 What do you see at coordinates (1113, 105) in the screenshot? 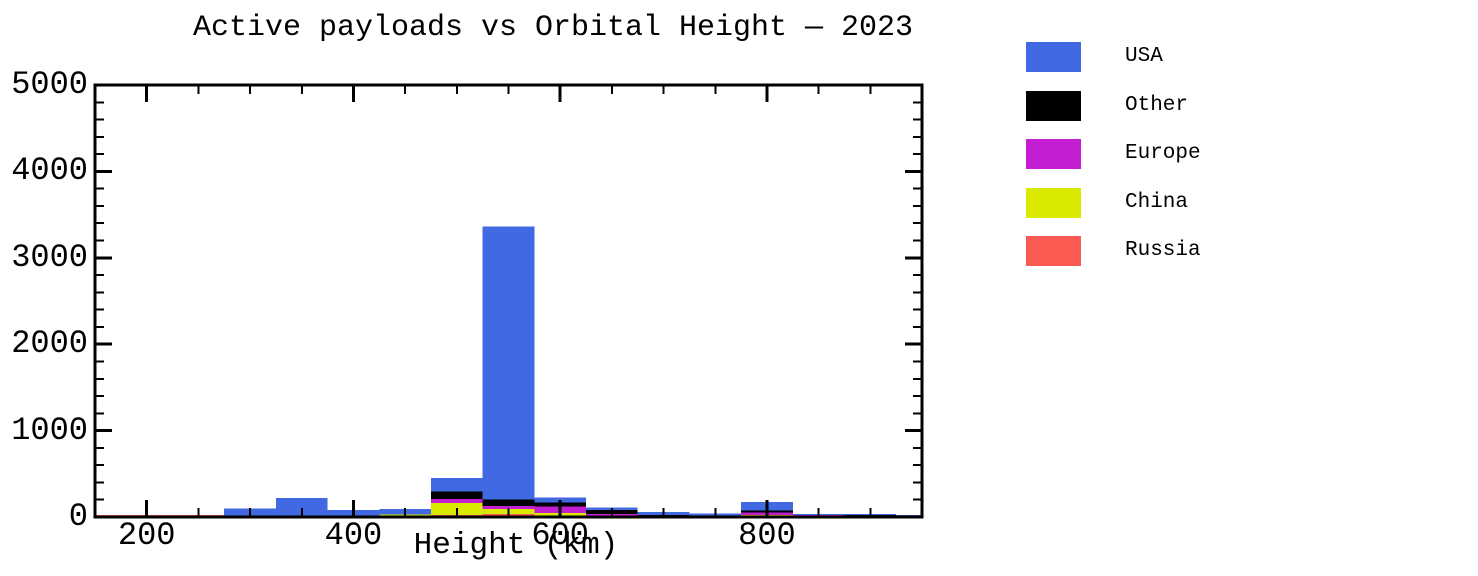
I see `legend-entry-other: Other` at bounding box center [1113, 105].